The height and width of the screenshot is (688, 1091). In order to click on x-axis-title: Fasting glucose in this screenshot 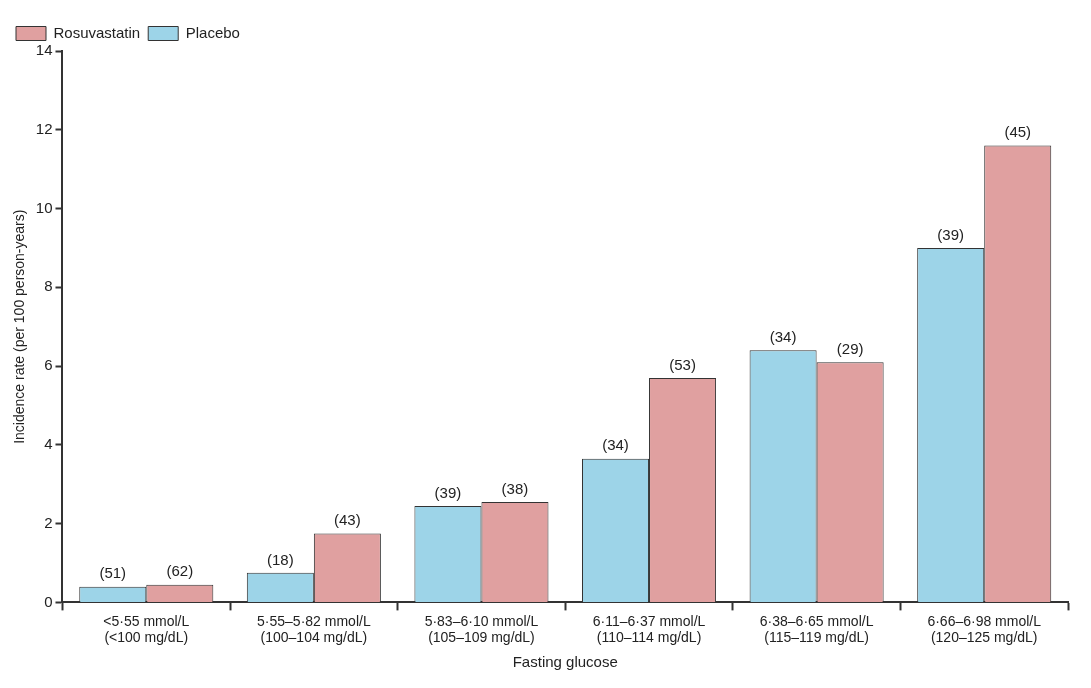, I will do `click(565, 662)`.